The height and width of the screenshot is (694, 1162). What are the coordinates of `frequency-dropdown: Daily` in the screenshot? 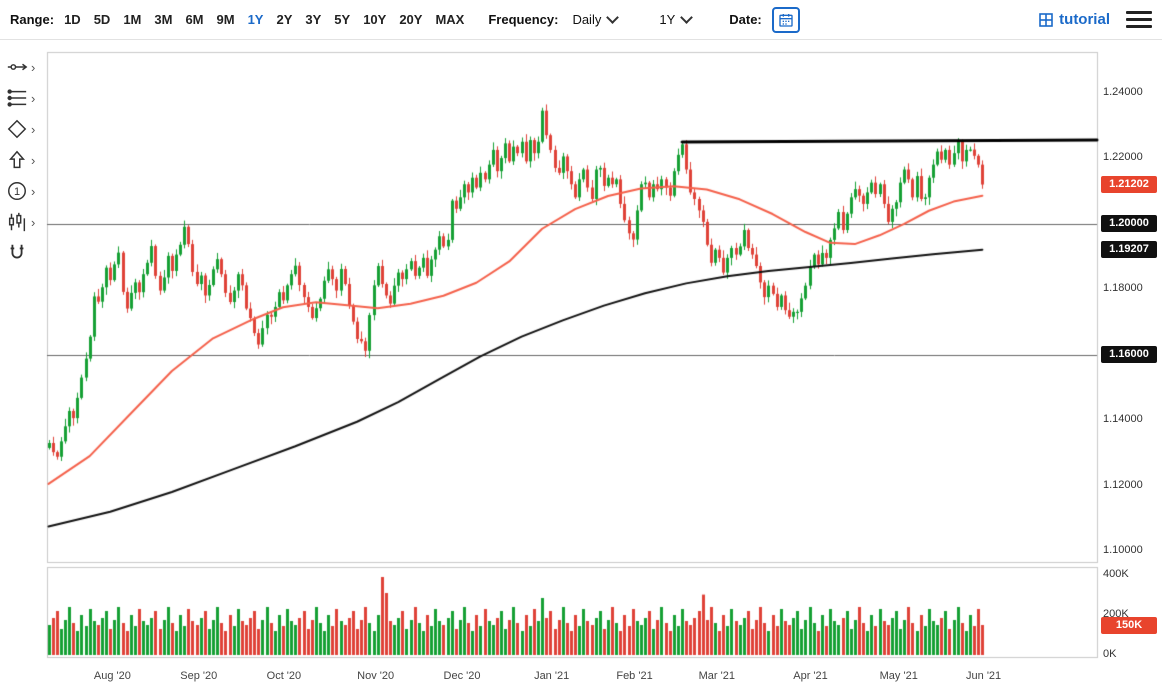 It's located at (594, 19).